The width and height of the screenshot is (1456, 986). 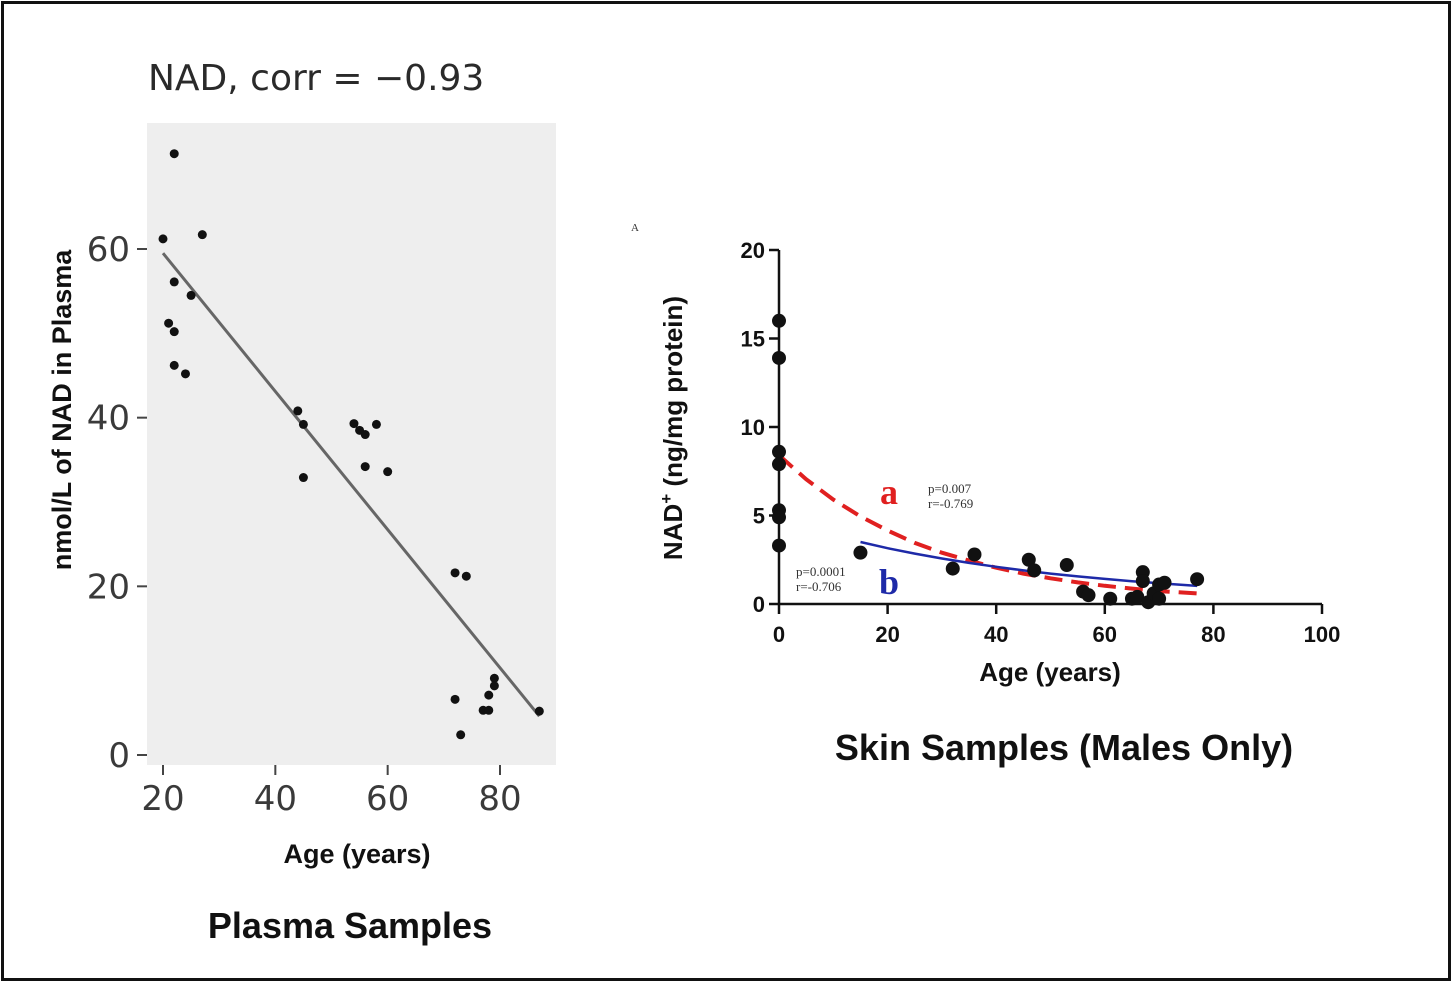 What do you see at coordinates (753, 339) in the screenshot?
I see `skin-y-tick-label: 15` at bounding box center [753, 339].